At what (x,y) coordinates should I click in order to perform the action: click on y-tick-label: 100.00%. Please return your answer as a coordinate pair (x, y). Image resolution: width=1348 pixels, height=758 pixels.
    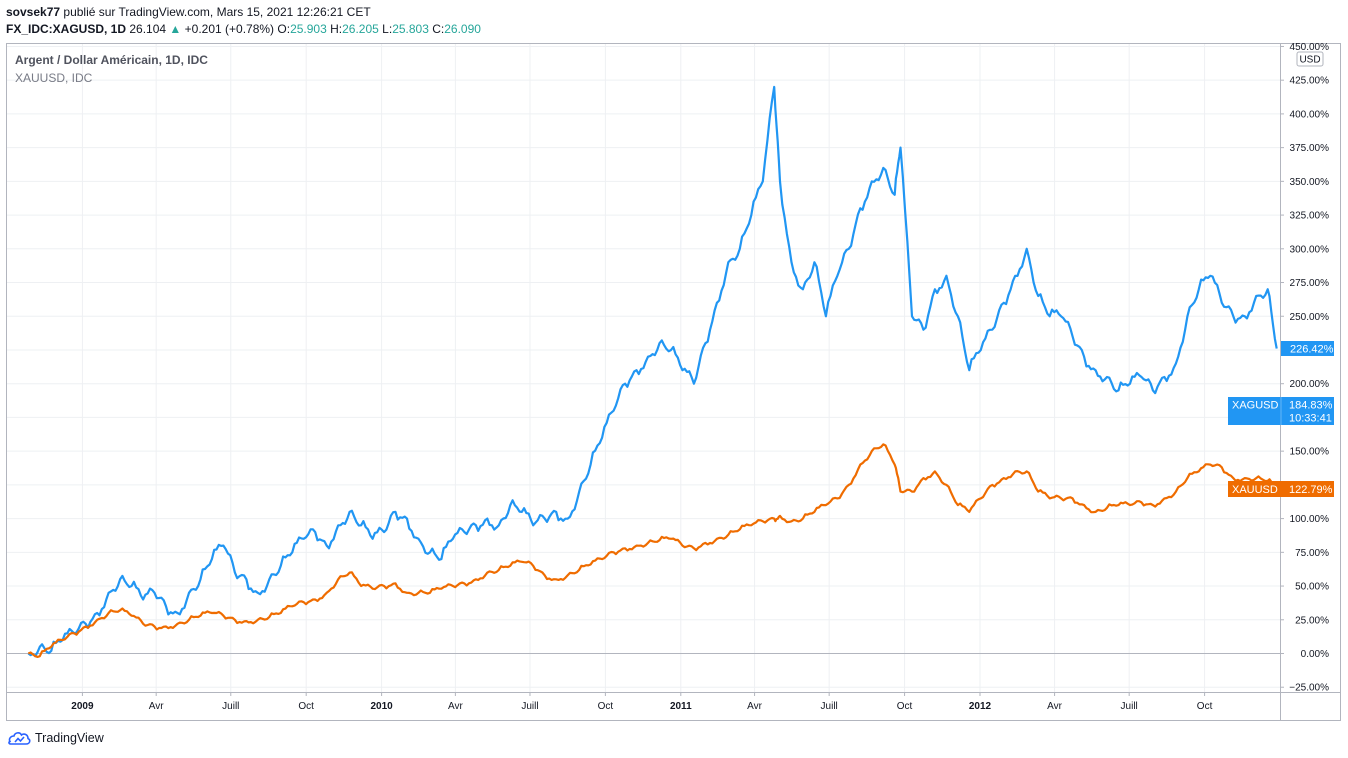
    Looking at the image, I should click on (1310, 519).